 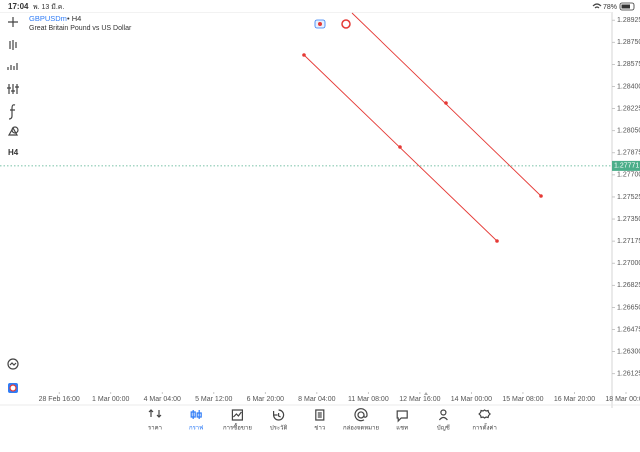 I want to click on x-tick-label: 1 Mar 00:00, so click(x=110, y=399).